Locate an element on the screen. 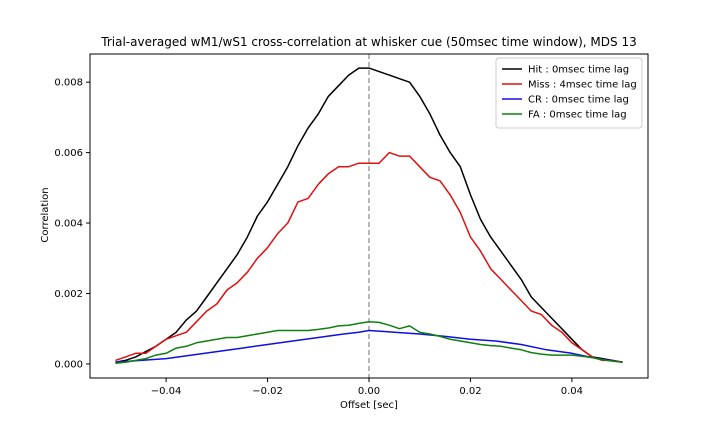 This screenshot has height=432, width=720. x-tick-label: 0.02 is located at coordinates (470, 391).